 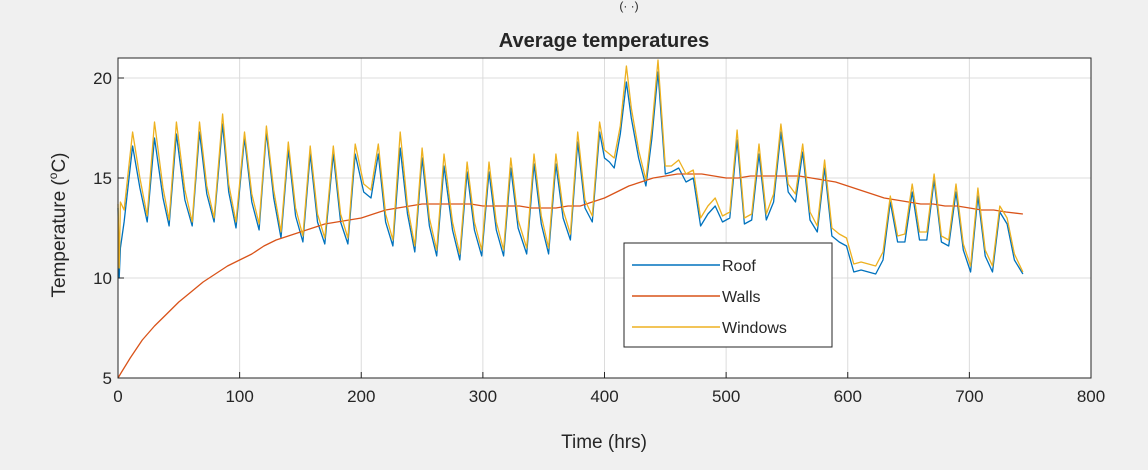 What do you see at coordinates (102, 278) in the screenshot?
I see `y-tick-label: 10` at bounding box center [102, 278].